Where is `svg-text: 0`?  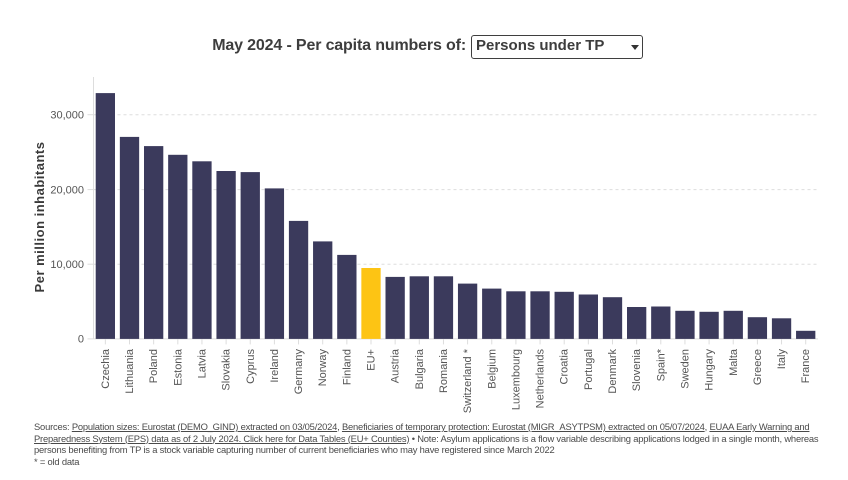
svg-text: 0 is located at coordinates (81, 340).